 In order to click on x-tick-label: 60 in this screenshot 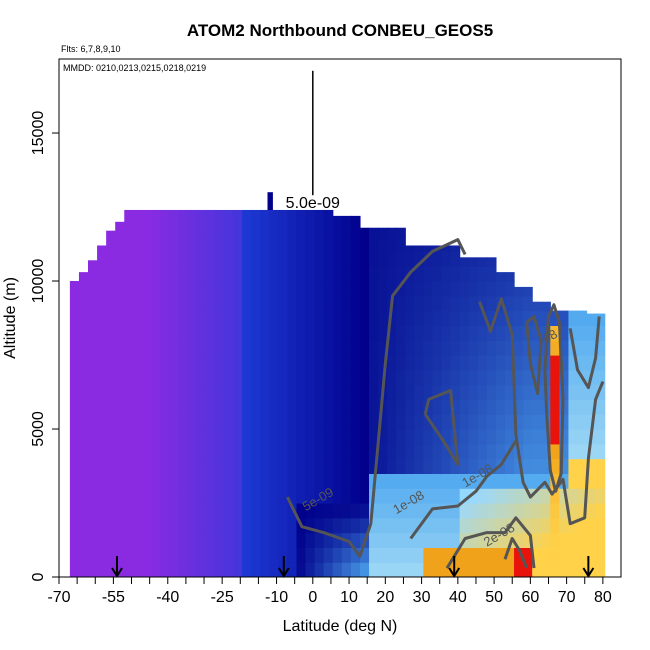, I will do `click(530, 597)`.